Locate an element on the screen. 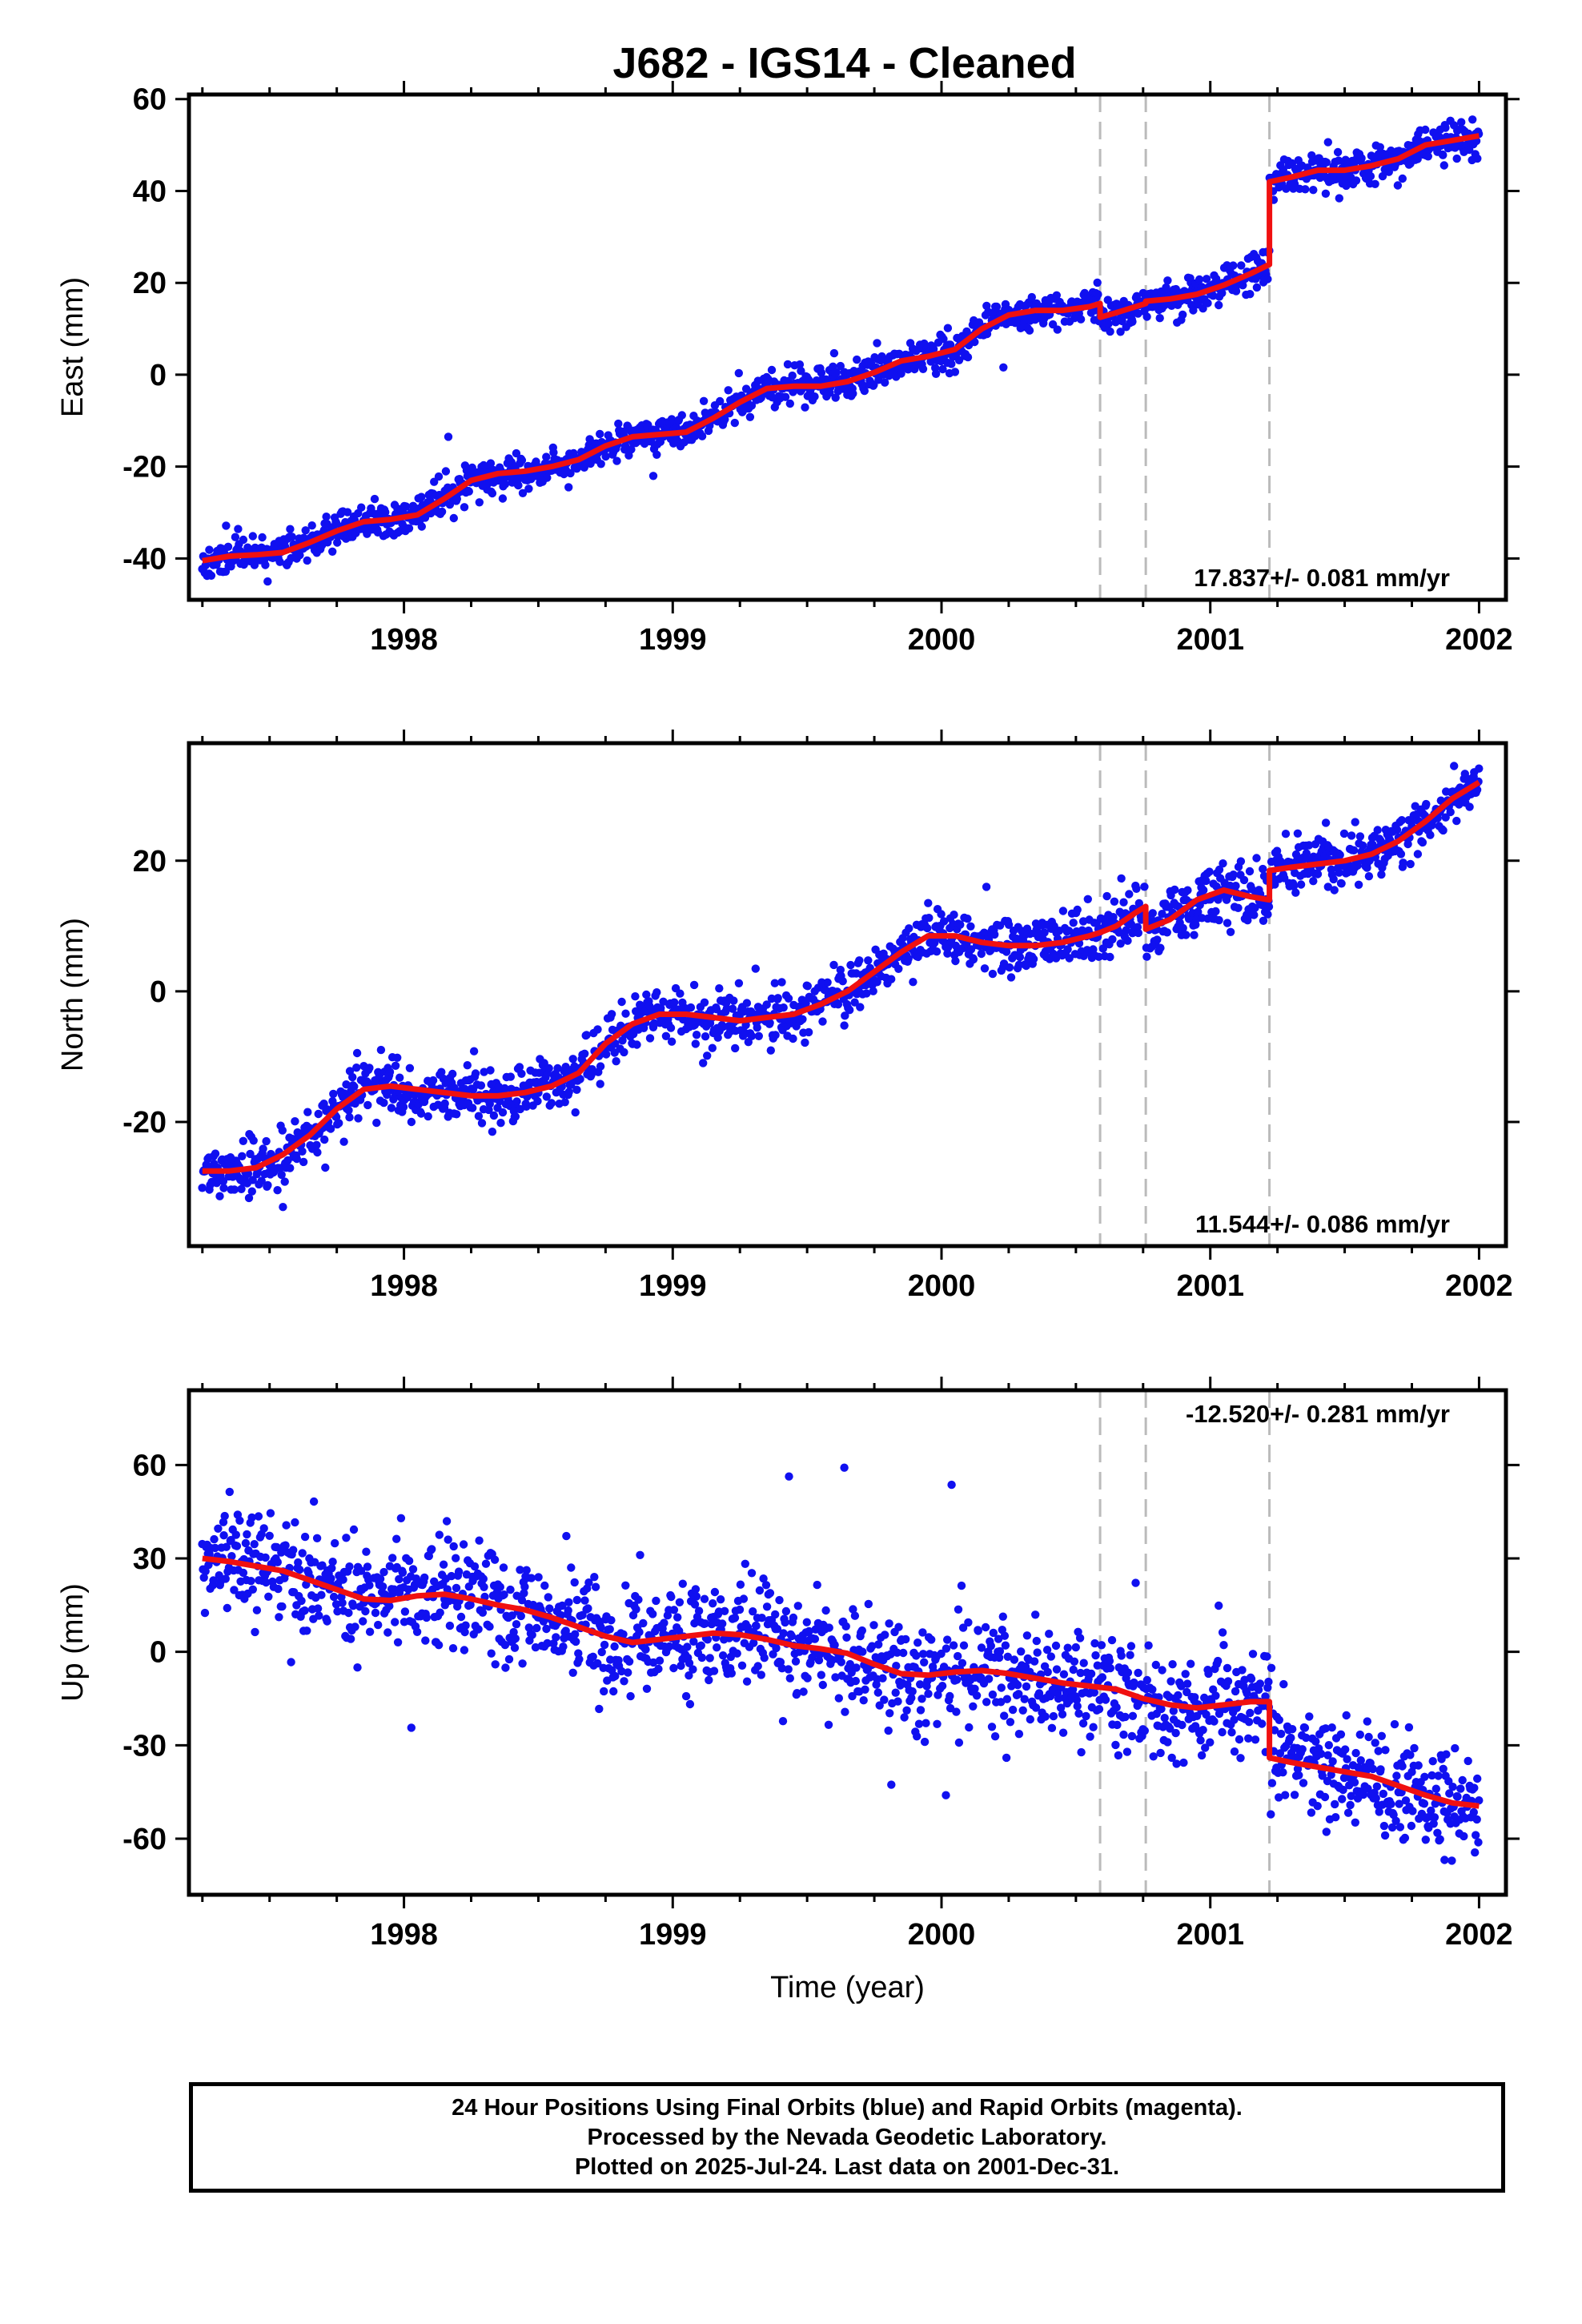 This screenshot has height=2324, width=1582. model-line-east is located at coordinates (841, 348).